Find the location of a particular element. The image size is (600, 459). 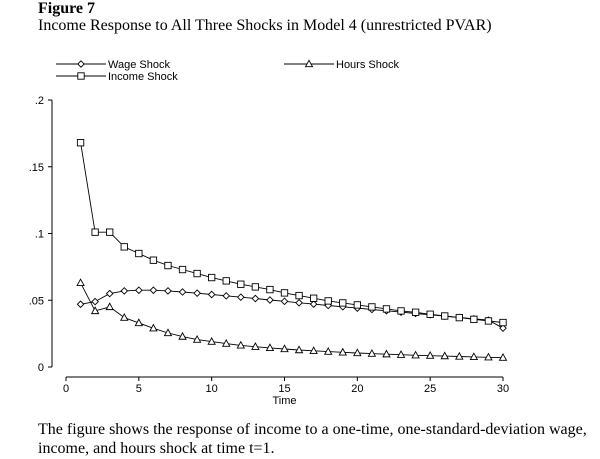

x-tick-label: 20 is located at coordinates (357, 389).